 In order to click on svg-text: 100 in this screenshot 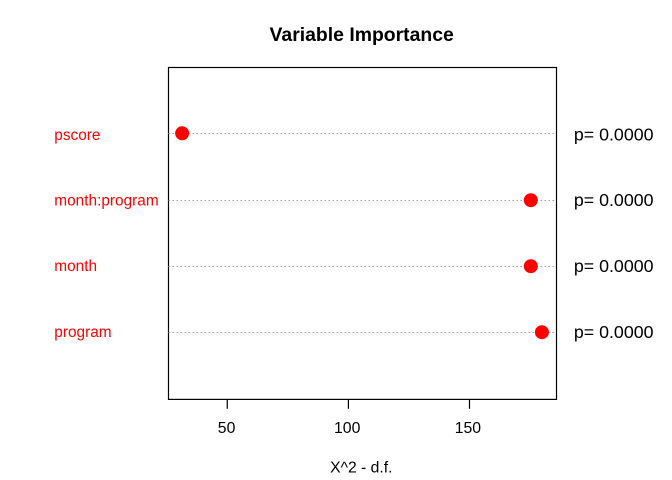, I will do `click(347, 428)`.